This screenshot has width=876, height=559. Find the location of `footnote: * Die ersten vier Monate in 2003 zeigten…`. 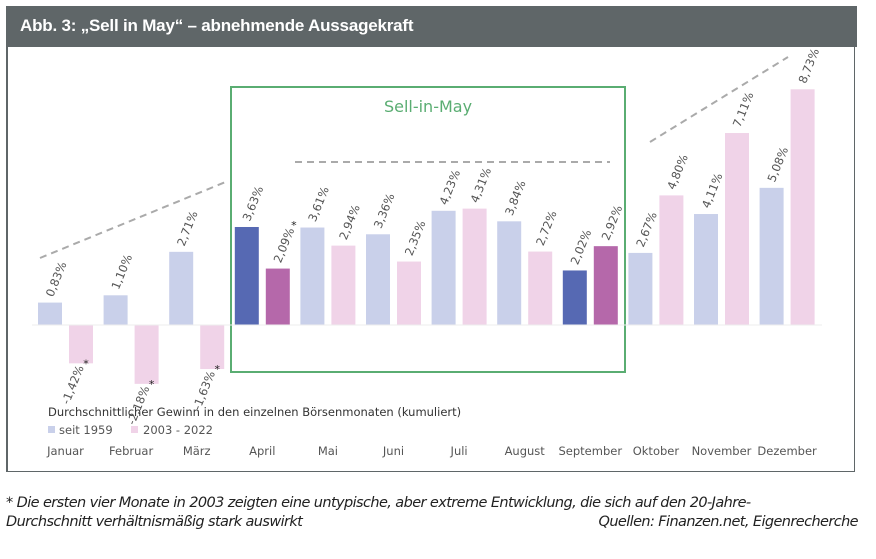

footnote: * Die ersten vier Monate in 2003 zeigten… is located at coordinates (432, 513).